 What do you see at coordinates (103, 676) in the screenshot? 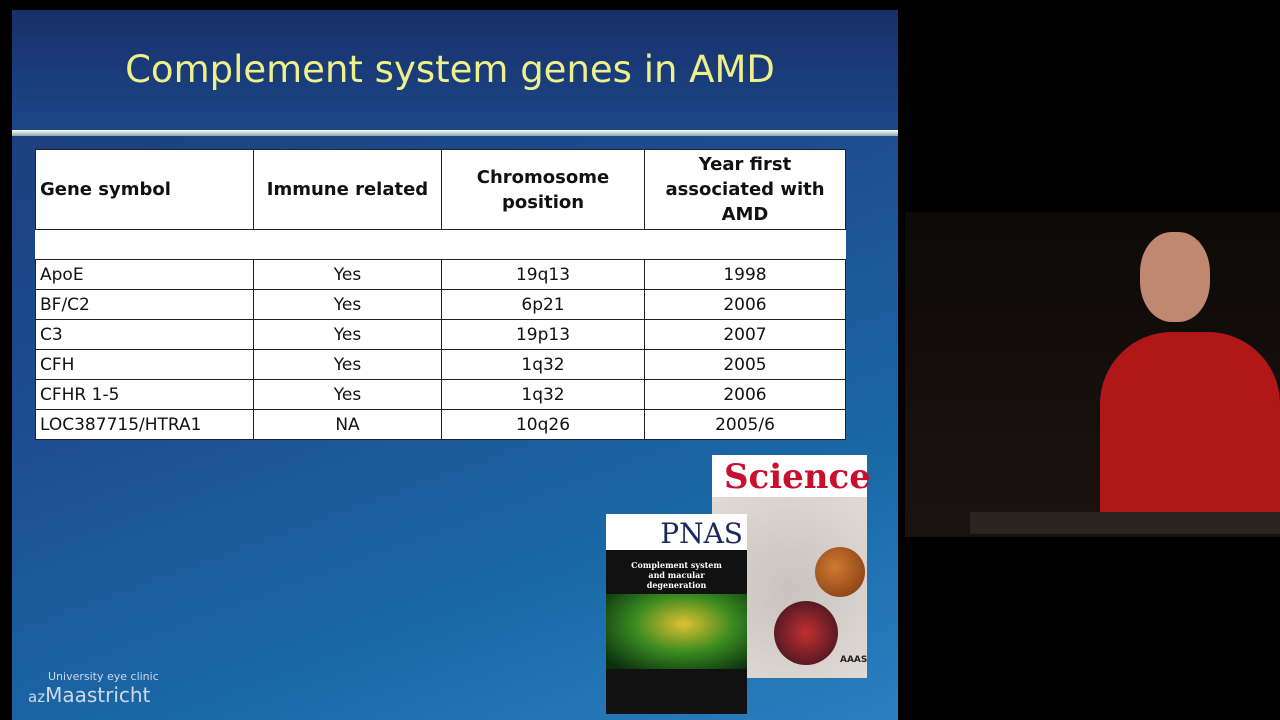
I see `logo-line: University eye clinic` at bounding box center [103, 676].